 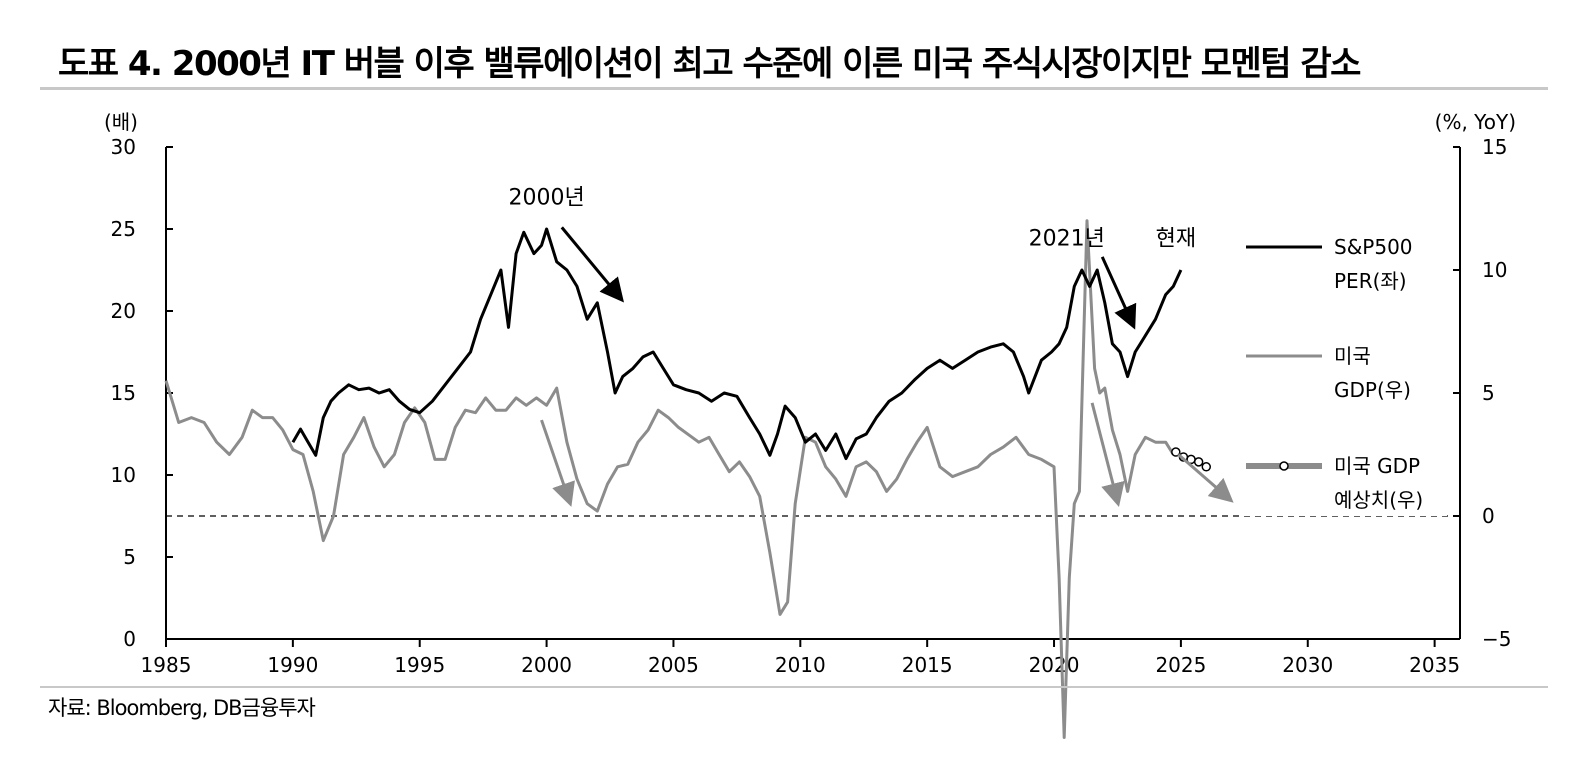 What do you see at coordinates (1344, 370) in the screenshot?
I see `legend-gdp-background` at bounding box center [1344, 370].